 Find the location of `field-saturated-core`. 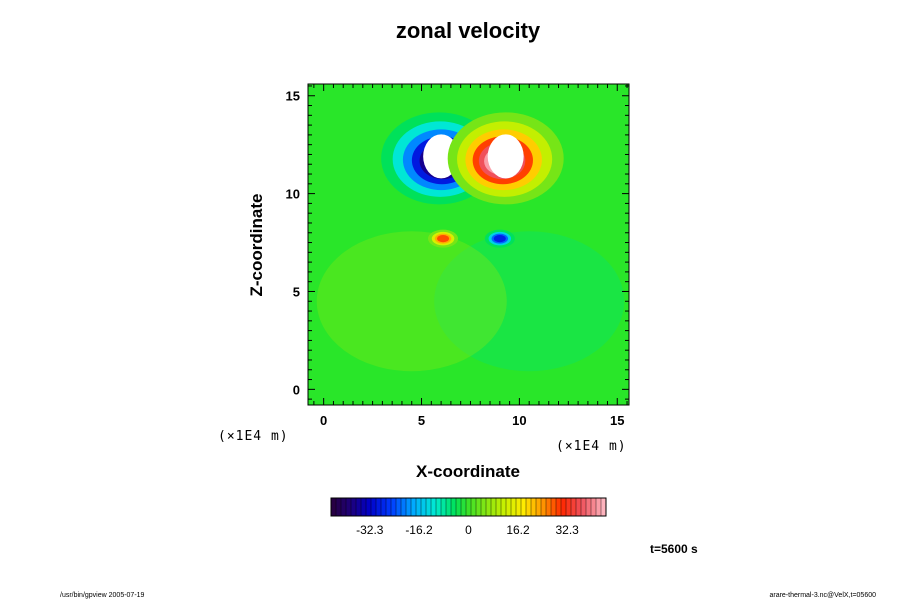

field-saturated-core is located at coordinates (505, 156).